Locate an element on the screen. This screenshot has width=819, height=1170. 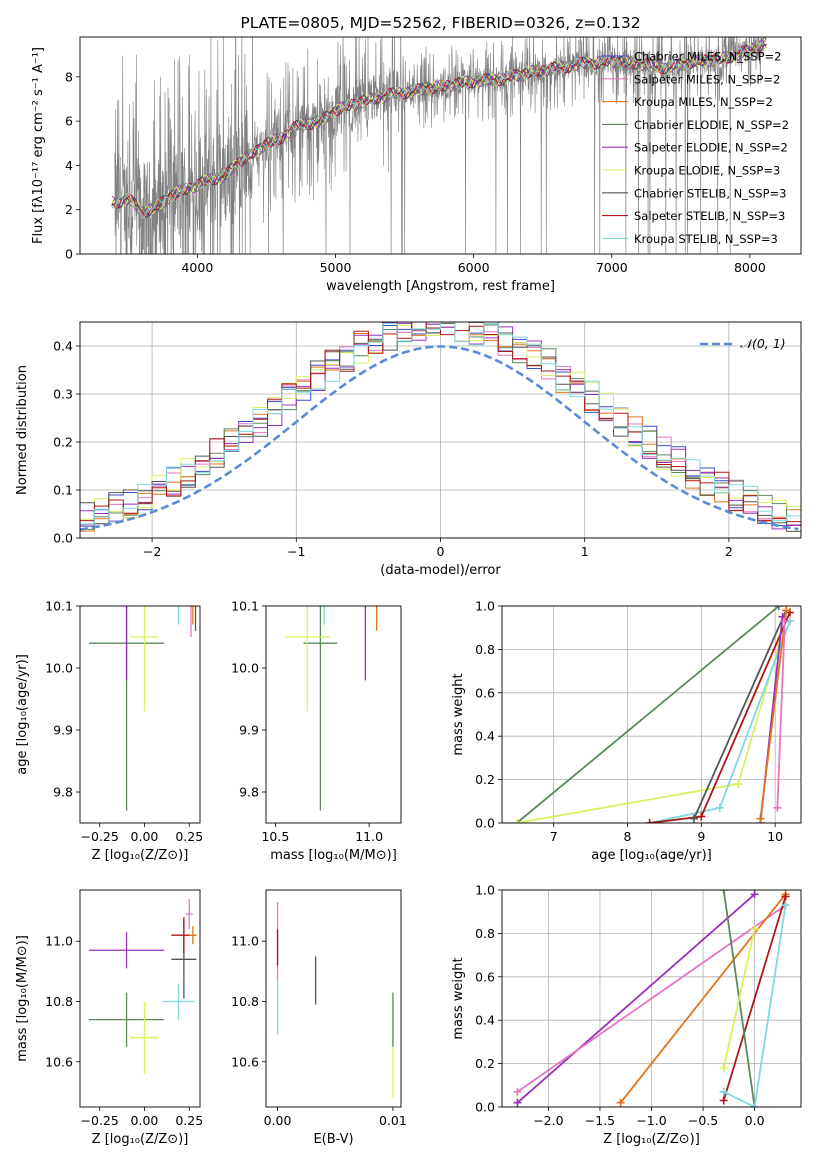
x-tick-label: 0.25 is located at coordinates (189, 836).